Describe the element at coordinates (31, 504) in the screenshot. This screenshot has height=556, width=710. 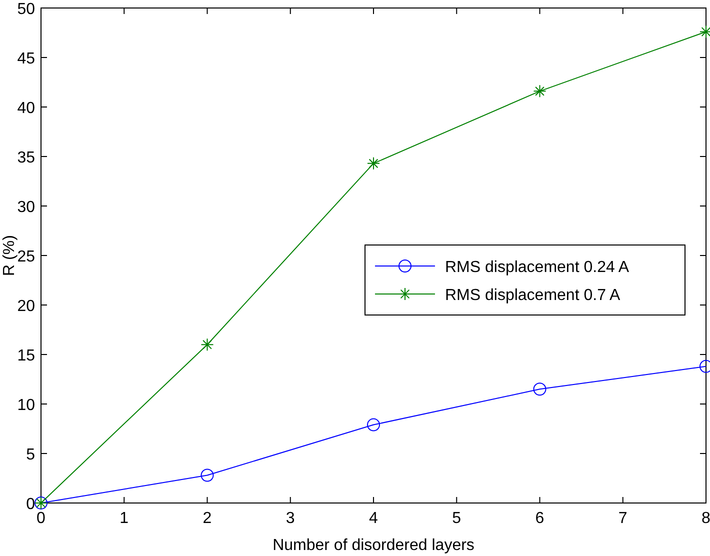
I see `y-tick-label: 0` at that location.